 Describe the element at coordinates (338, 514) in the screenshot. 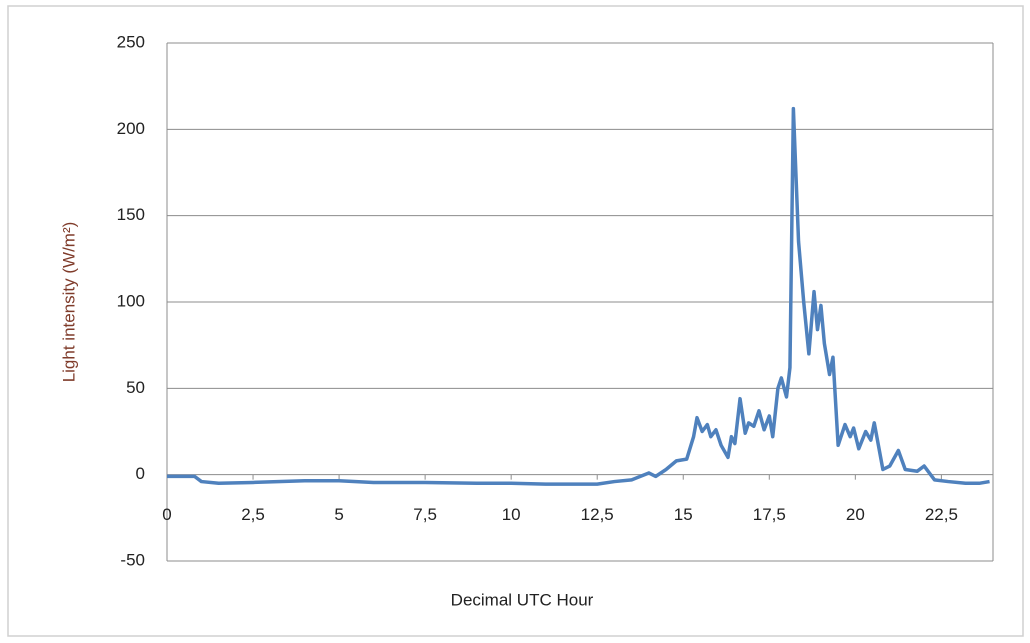

I see `x-tick-label: 5` at that location.